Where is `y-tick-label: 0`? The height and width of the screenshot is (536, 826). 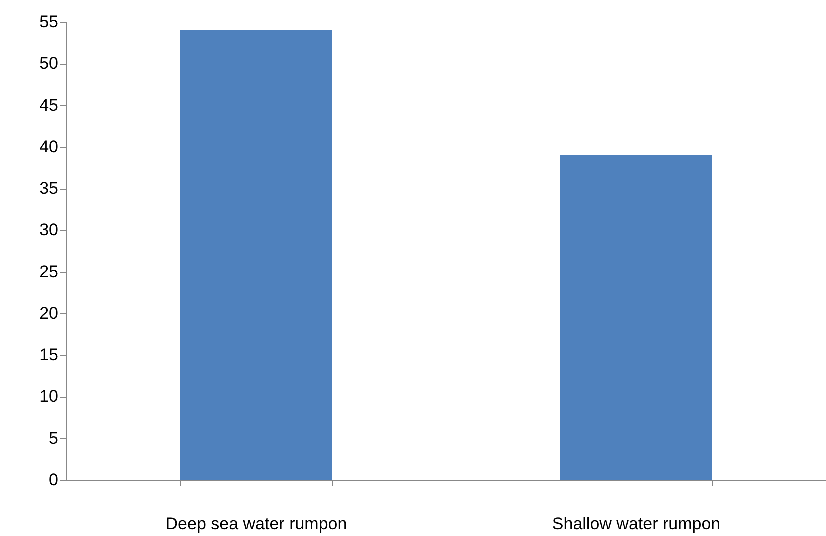
y-tick-label: 0 is located at coordinates (53, 480).